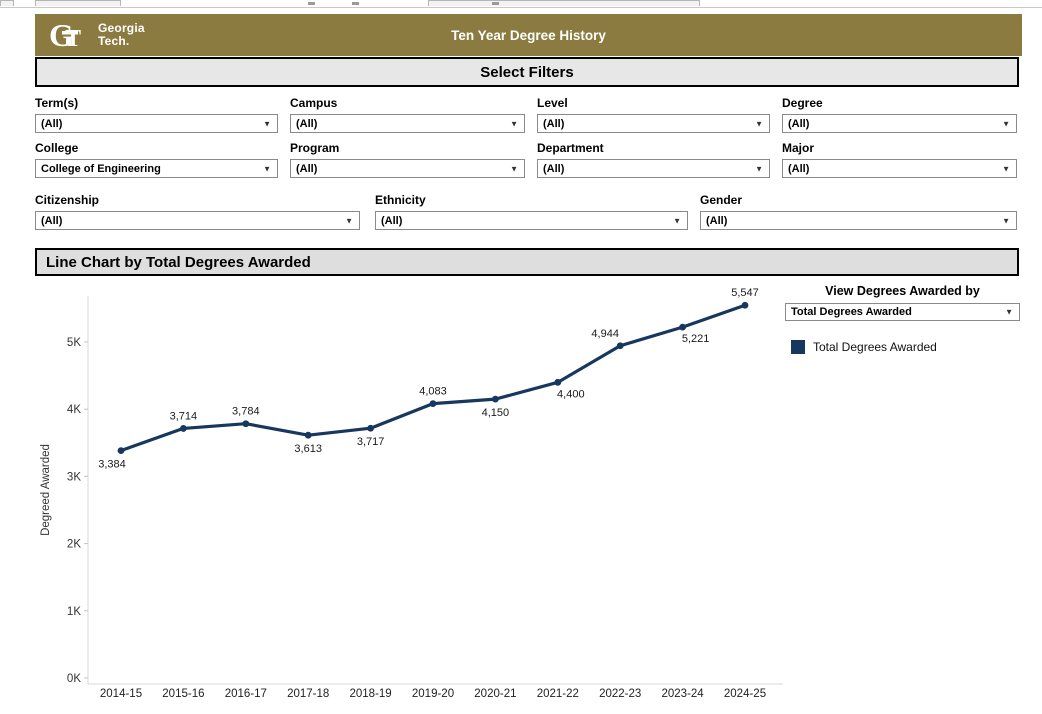 This screenshot has width=1042, height=714. Describe the element at coordinates (73, 38) in the screenshot. I see `svg-text: T` at that location.